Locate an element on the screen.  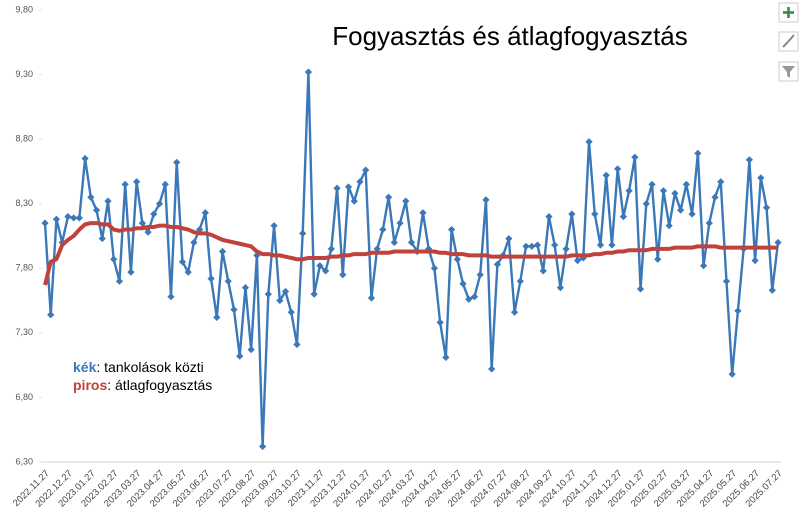
filter-icon is located at coordinates (788, 72).